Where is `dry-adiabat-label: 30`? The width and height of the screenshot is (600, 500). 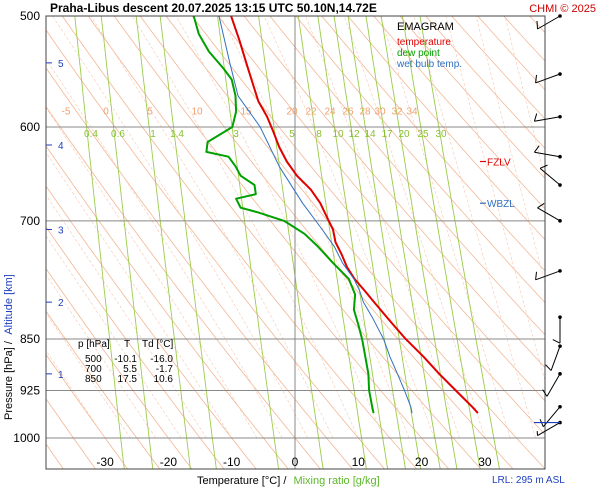 dry-adiabat-label: 30 is located at coordinates (380, 112).